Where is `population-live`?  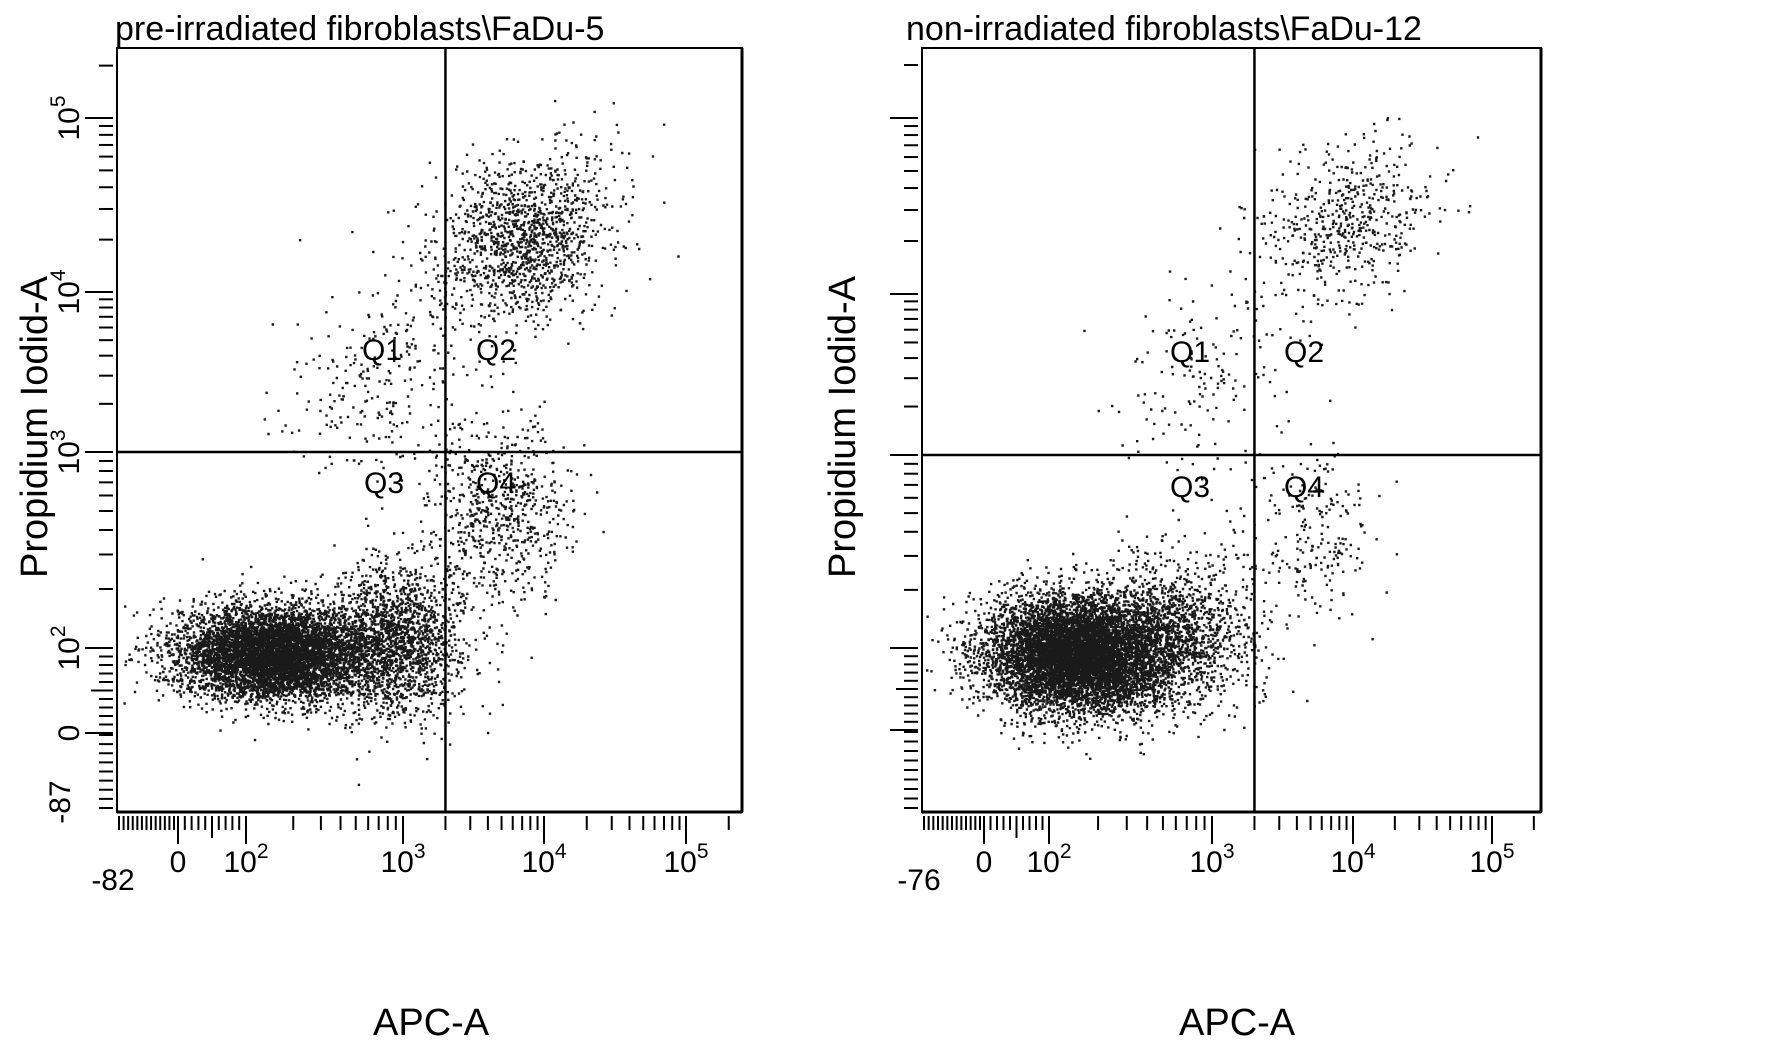
population-live is located at coordinates (1096, 656).